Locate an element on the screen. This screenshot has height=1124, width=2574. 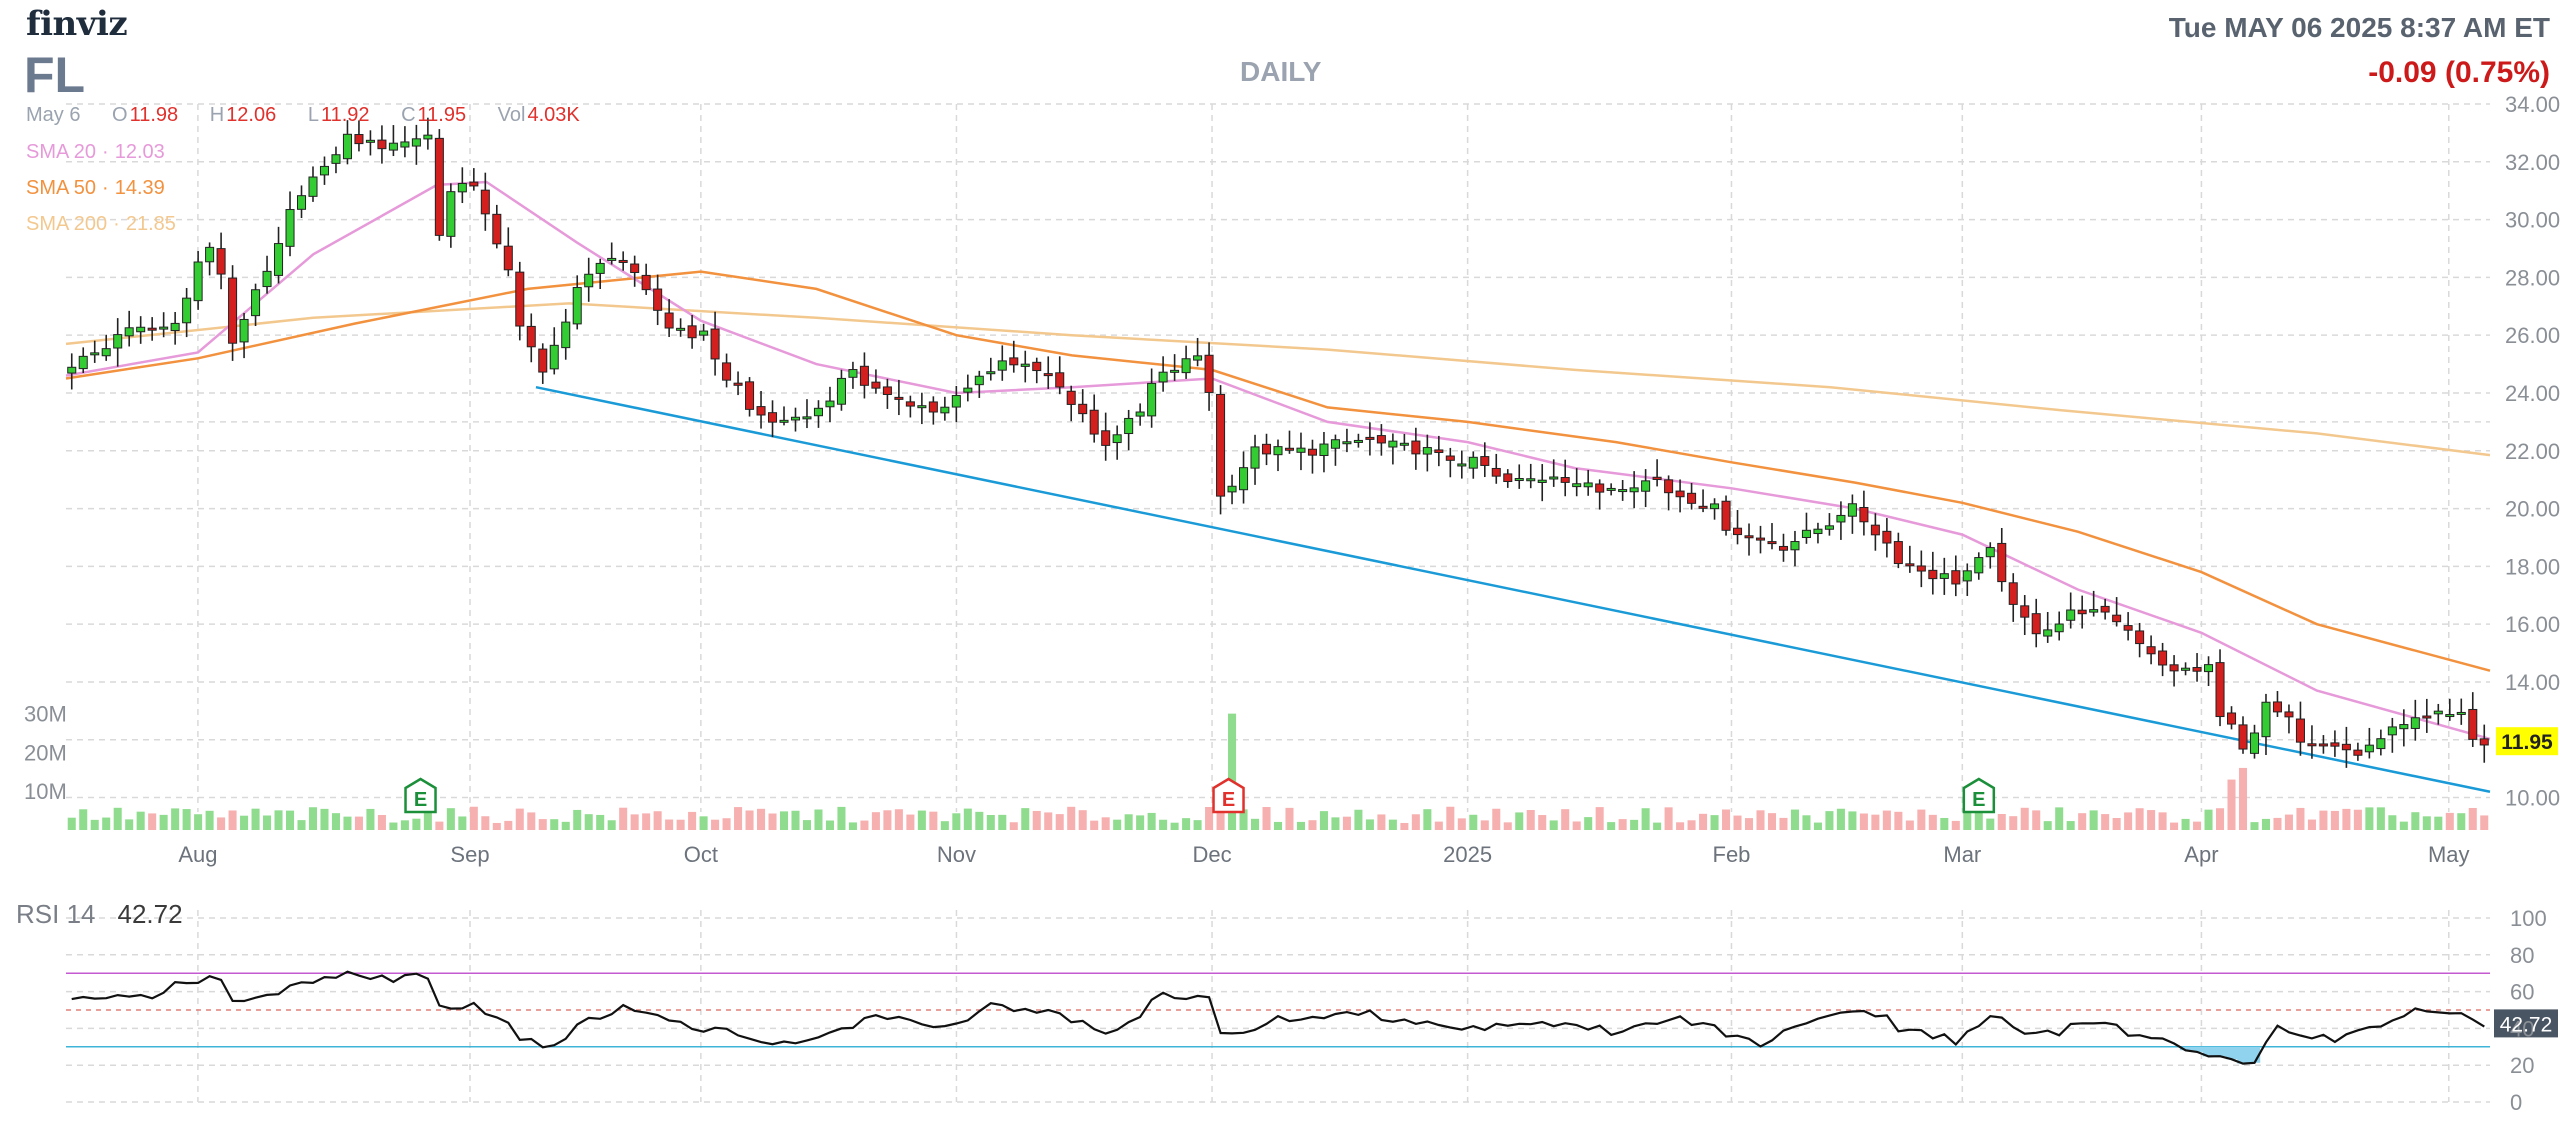
finviz-logo: finviz is located at coordinates (77, 24).